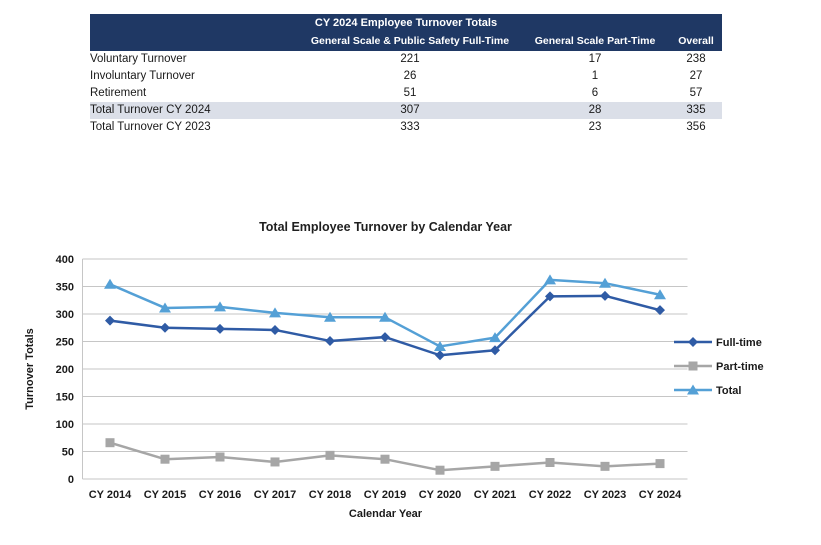  Describe the element at coordinates (595, 59) in the screenshot. I see `parttime-value: 17` at that location.